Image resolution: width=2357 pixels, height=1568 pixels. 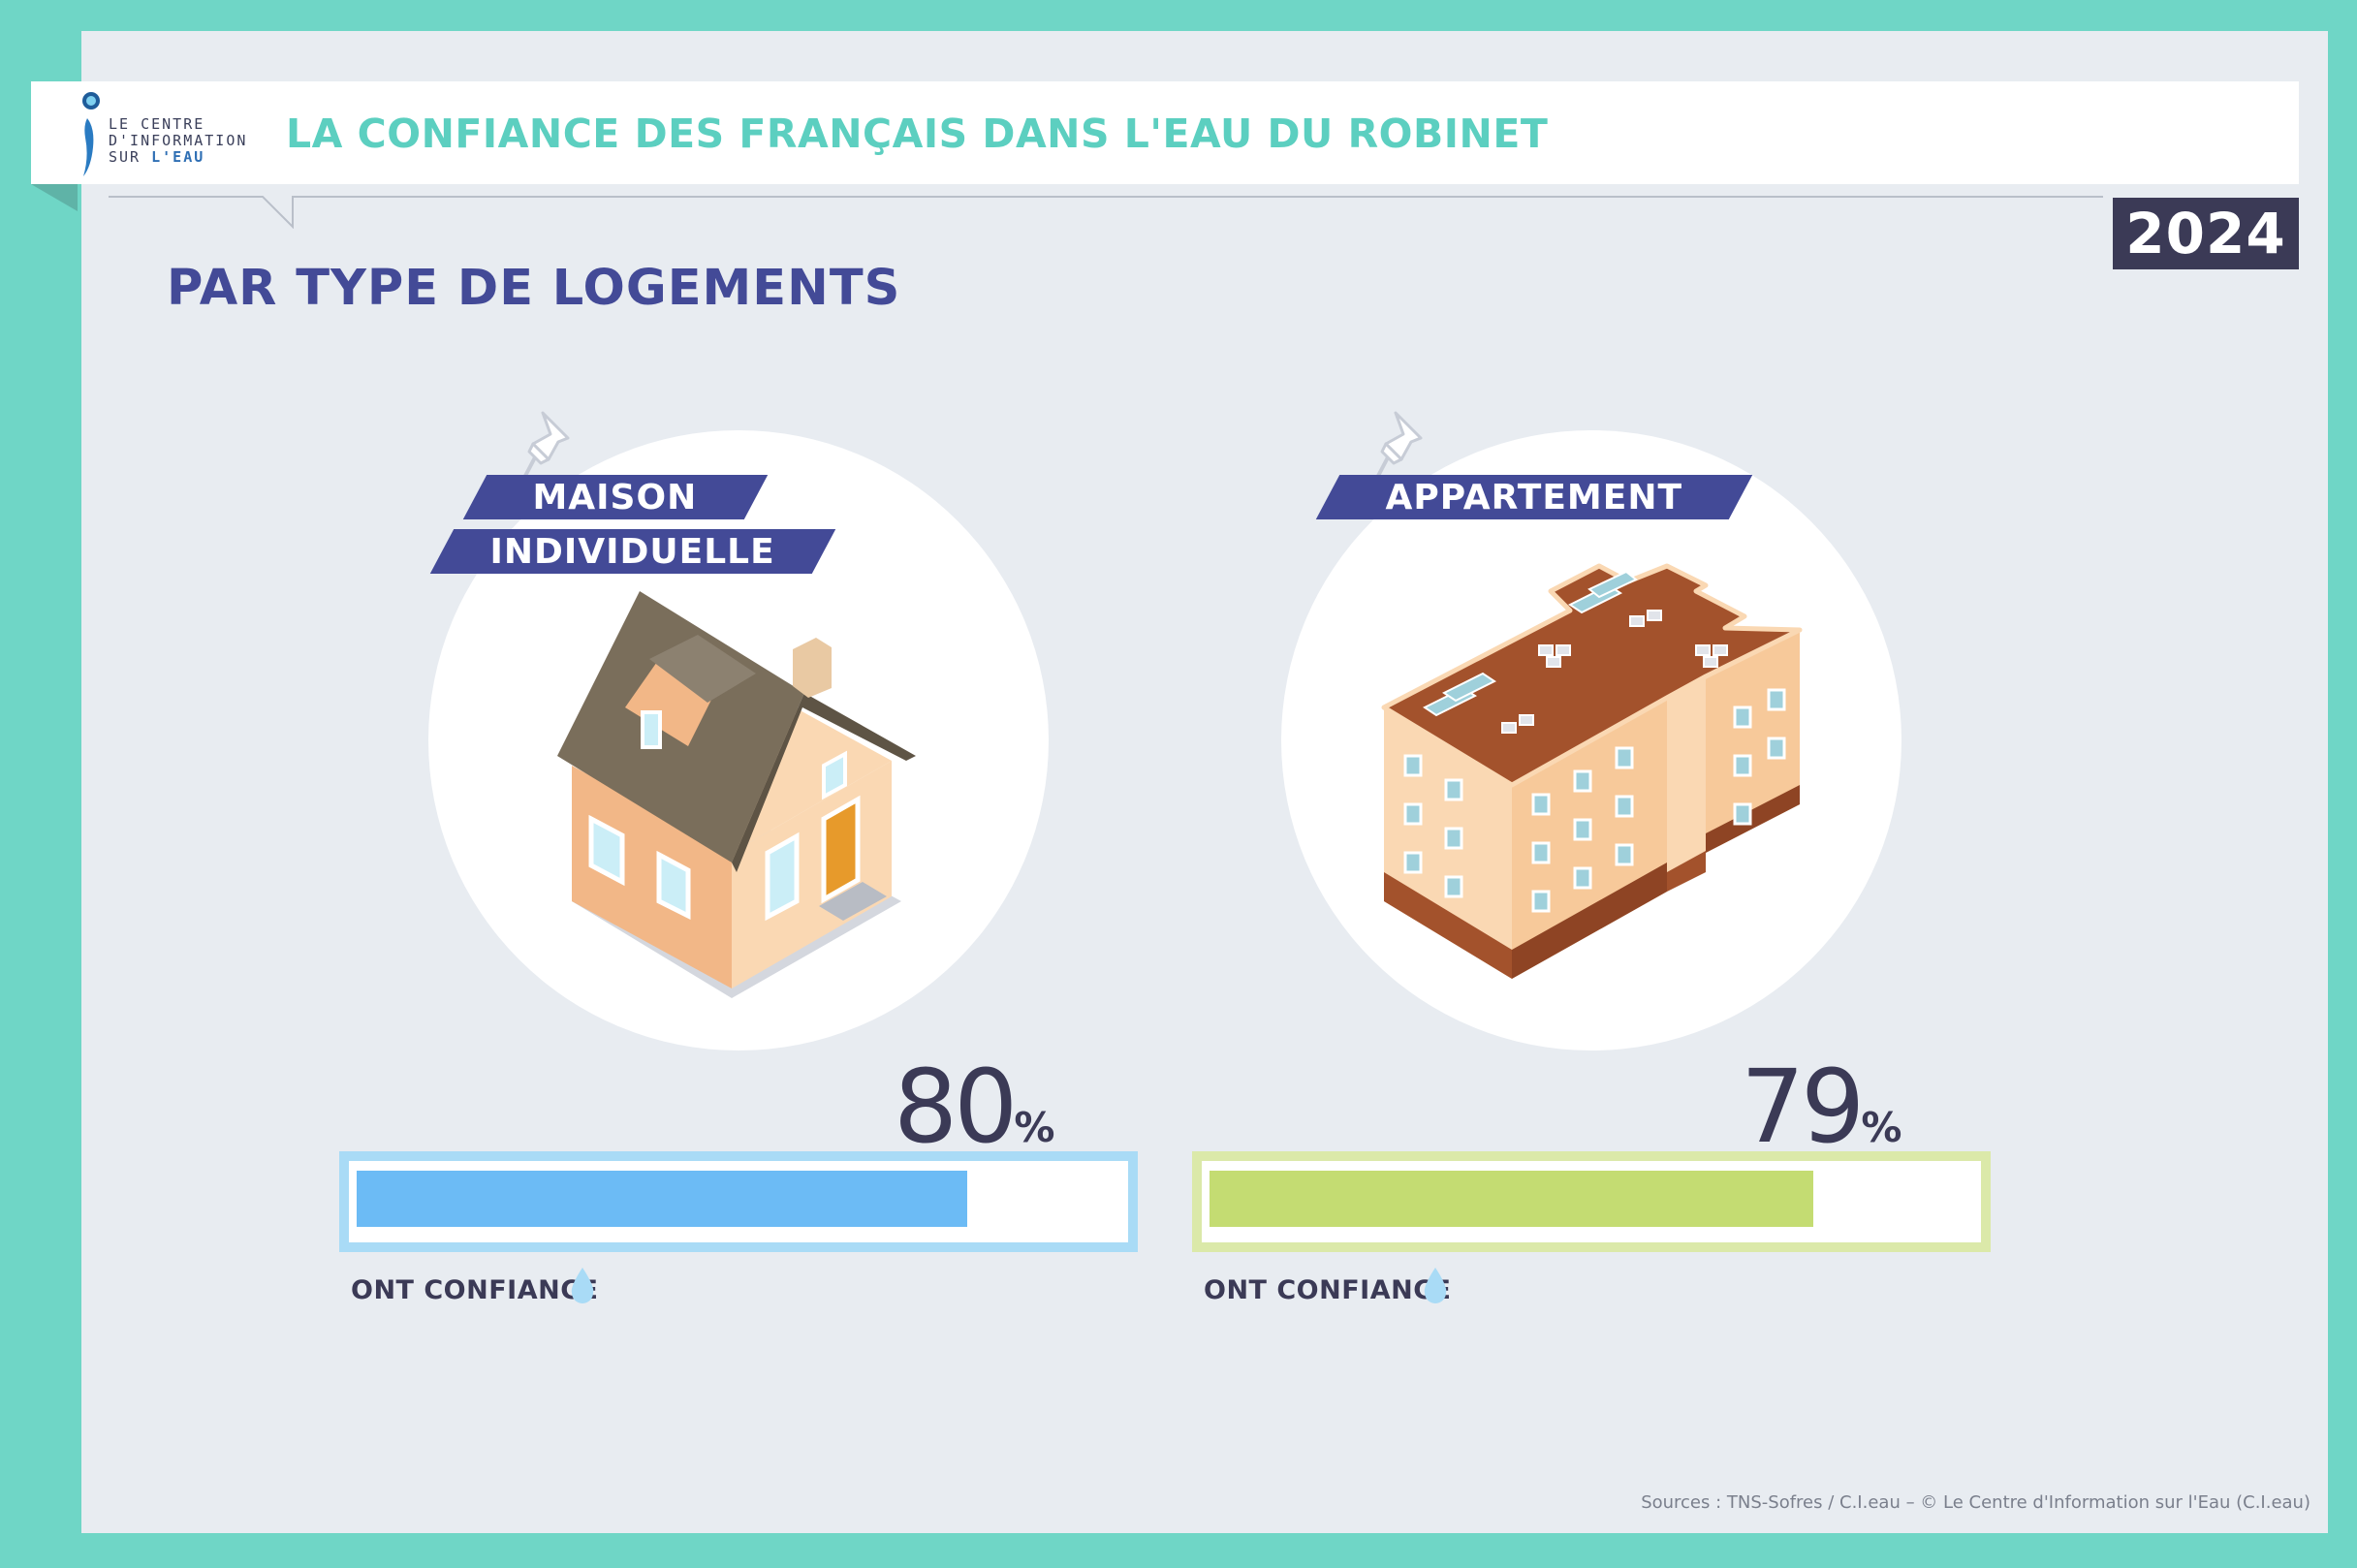 What do you see at coordinates (2206, 233) in the screenshot?
I see `year-badge: 2024` at bounding box center [2206, 233].